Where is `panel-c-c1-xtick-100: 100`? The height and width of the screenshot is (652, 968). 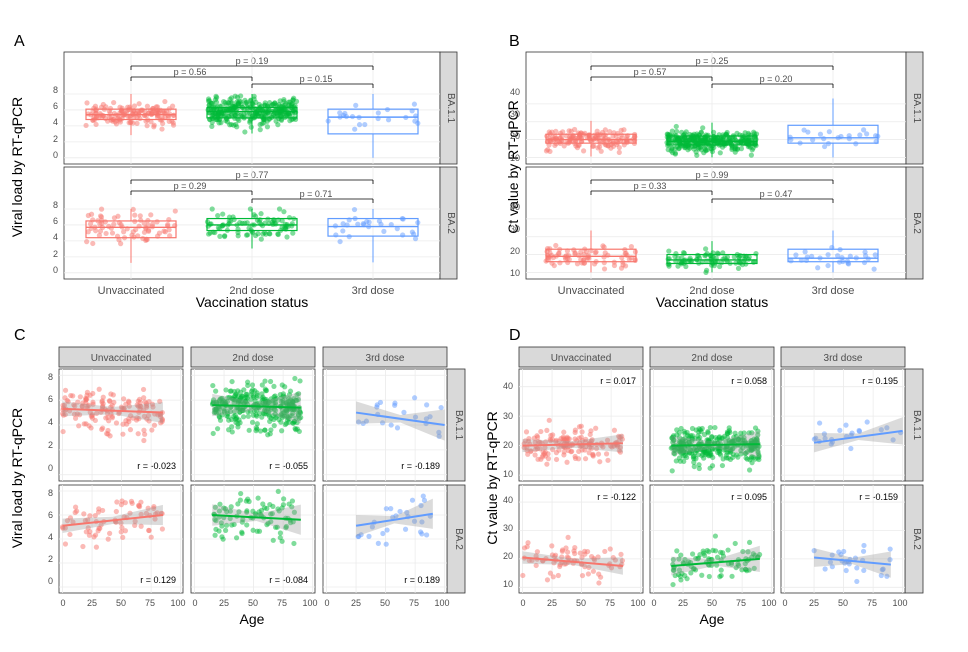
panel-c-c1-xtick-100: 100 is located at coordinates (177, 603).